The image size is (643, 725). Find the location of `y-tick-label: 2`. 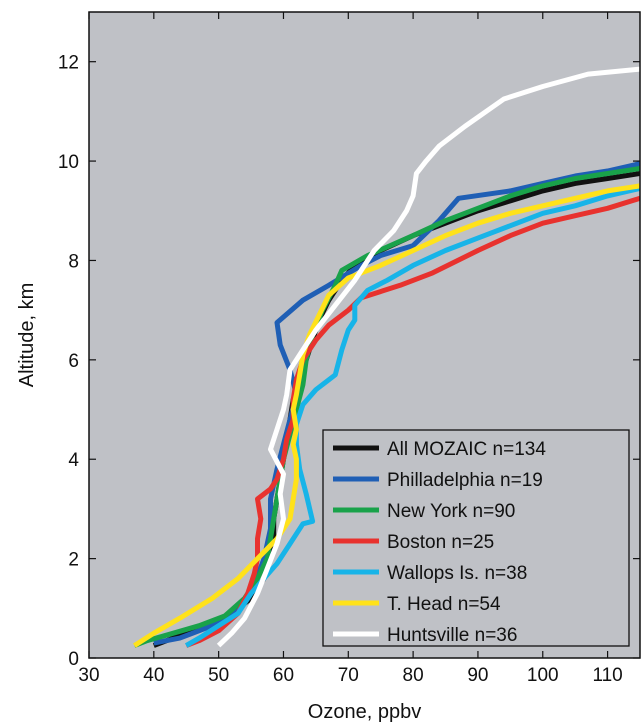

y-tick-label: 2 is located at coordinates (73, 560).